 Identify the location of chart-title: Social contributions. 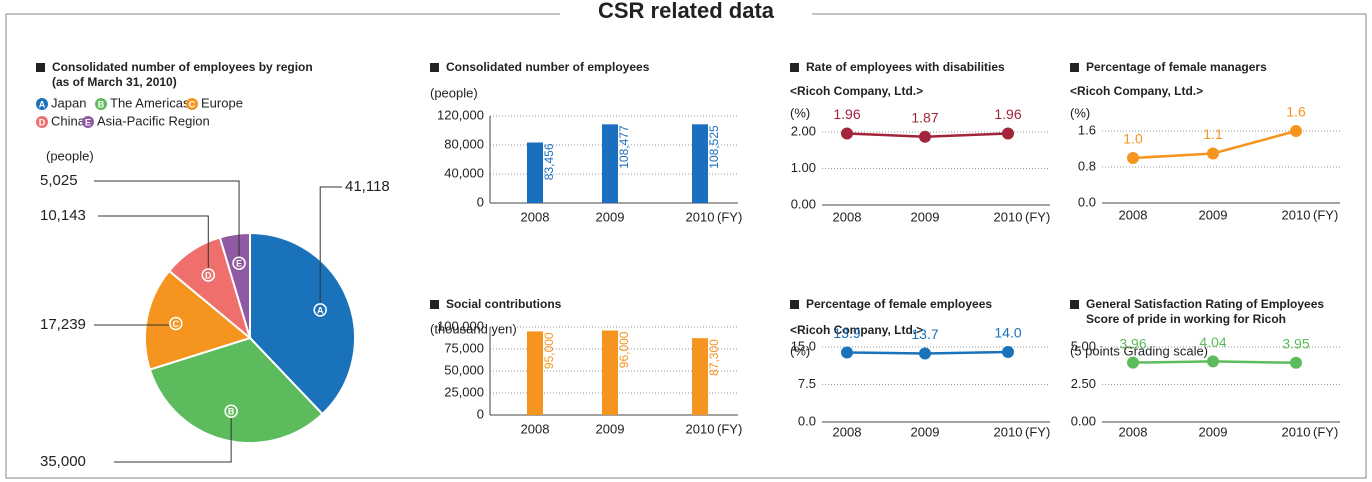
(504, 304).